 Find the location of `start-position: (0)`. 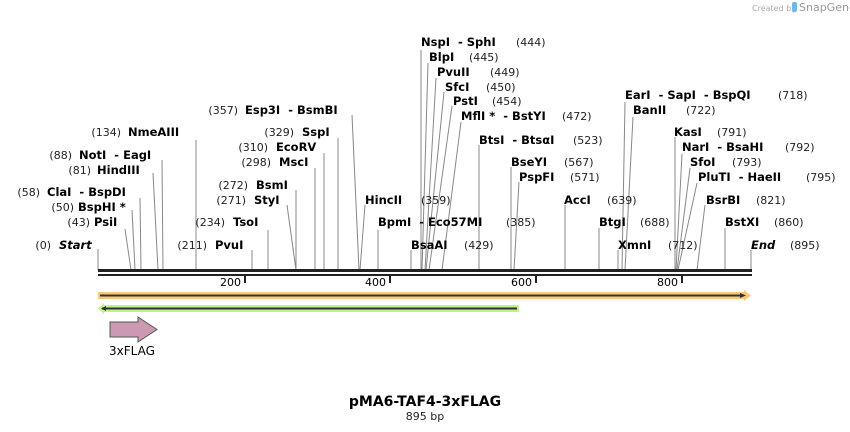

start-position: (0) is located at coordinates (43, 245).